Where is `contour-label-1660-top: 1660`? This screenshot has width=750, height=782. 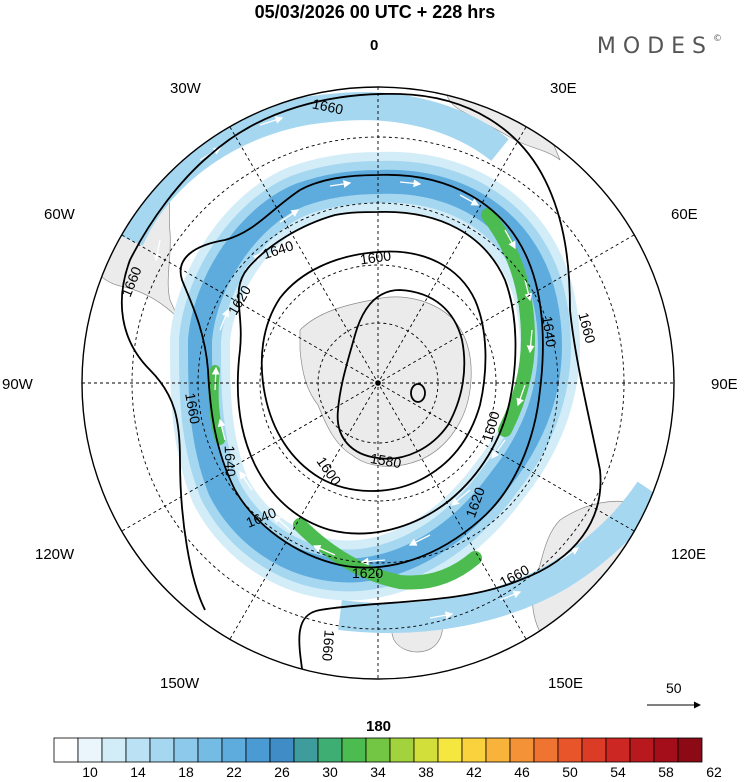 contour-label-1660-top: 1660 is located at coordinates (328, 106).